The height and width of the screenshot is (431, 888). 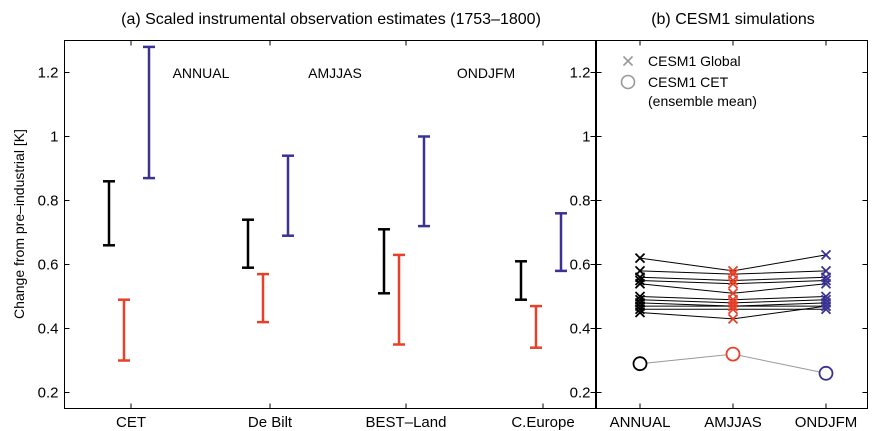 I want to click on x-tick-label: BEST–Land, so click(x=406, y=422).